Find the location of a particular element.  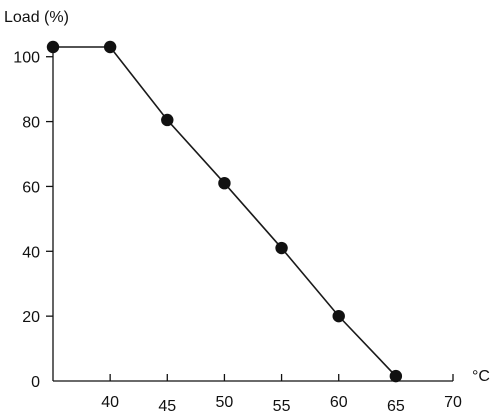

x-axis-label: °C is located at coordinates (481, 376).